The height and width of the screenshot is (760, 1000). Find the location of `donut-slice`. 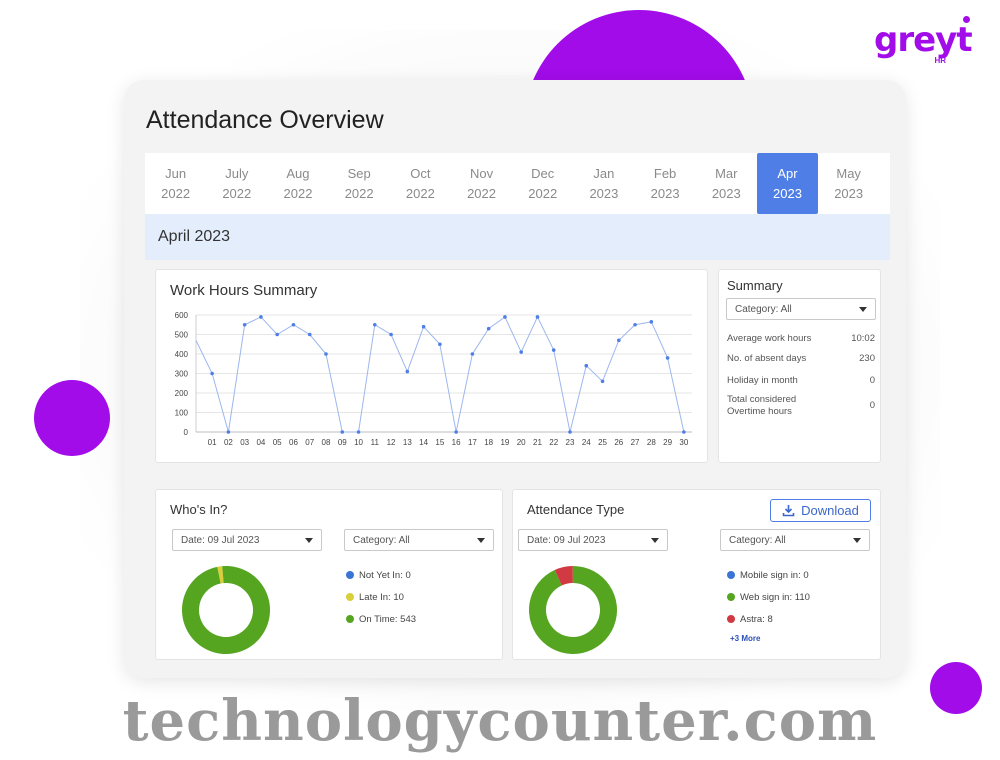

donut-slice is located at coordinates (573, 610).